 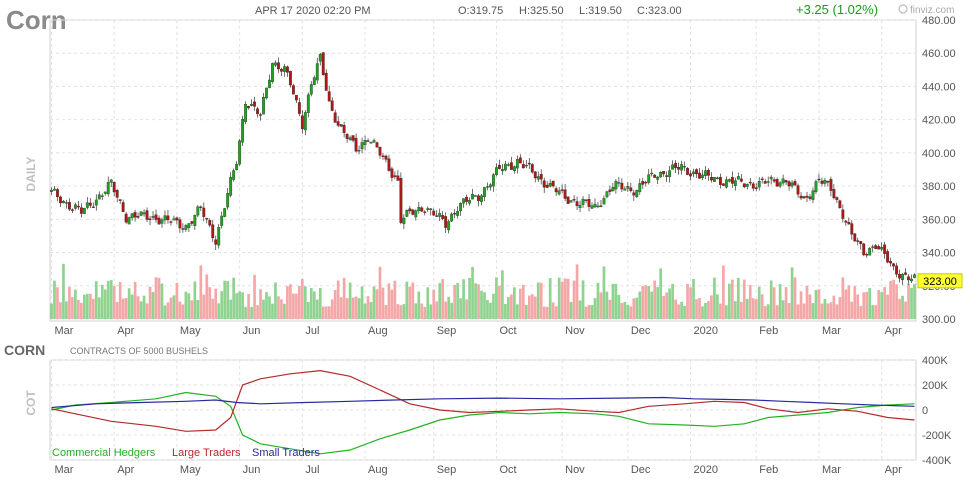 What do you see at coordinates (925, 411) in the screenshot?
I see `cot-y-tick-label: 0` at bounding box center [925, 411].